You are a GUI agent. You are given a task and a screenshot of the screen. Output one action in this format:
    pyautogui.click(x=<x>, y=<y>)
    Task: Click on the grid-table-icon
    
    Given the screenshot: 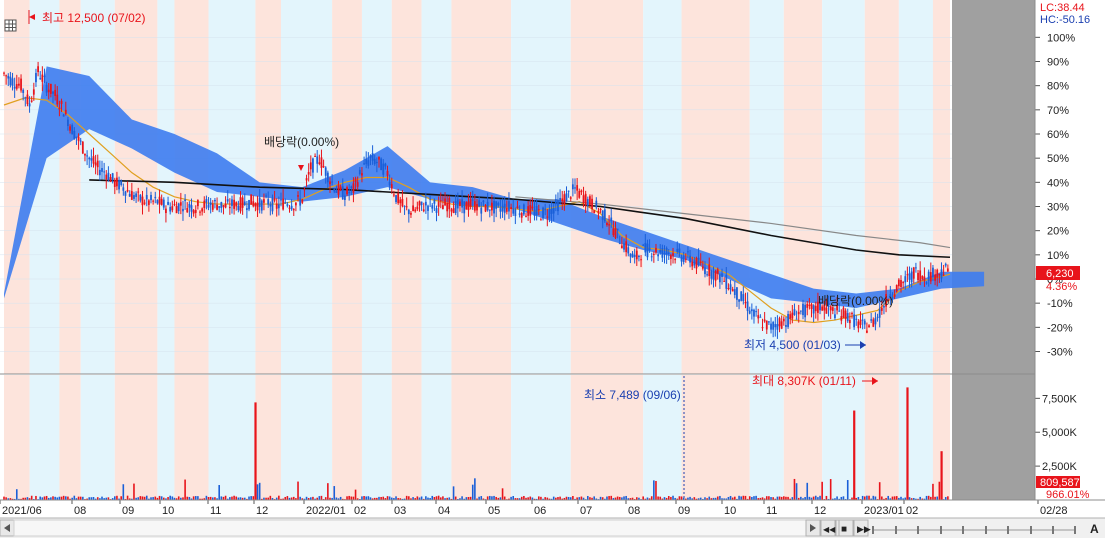 What is the action you would take?
    pyautogui.click(x=10, y=25)
    